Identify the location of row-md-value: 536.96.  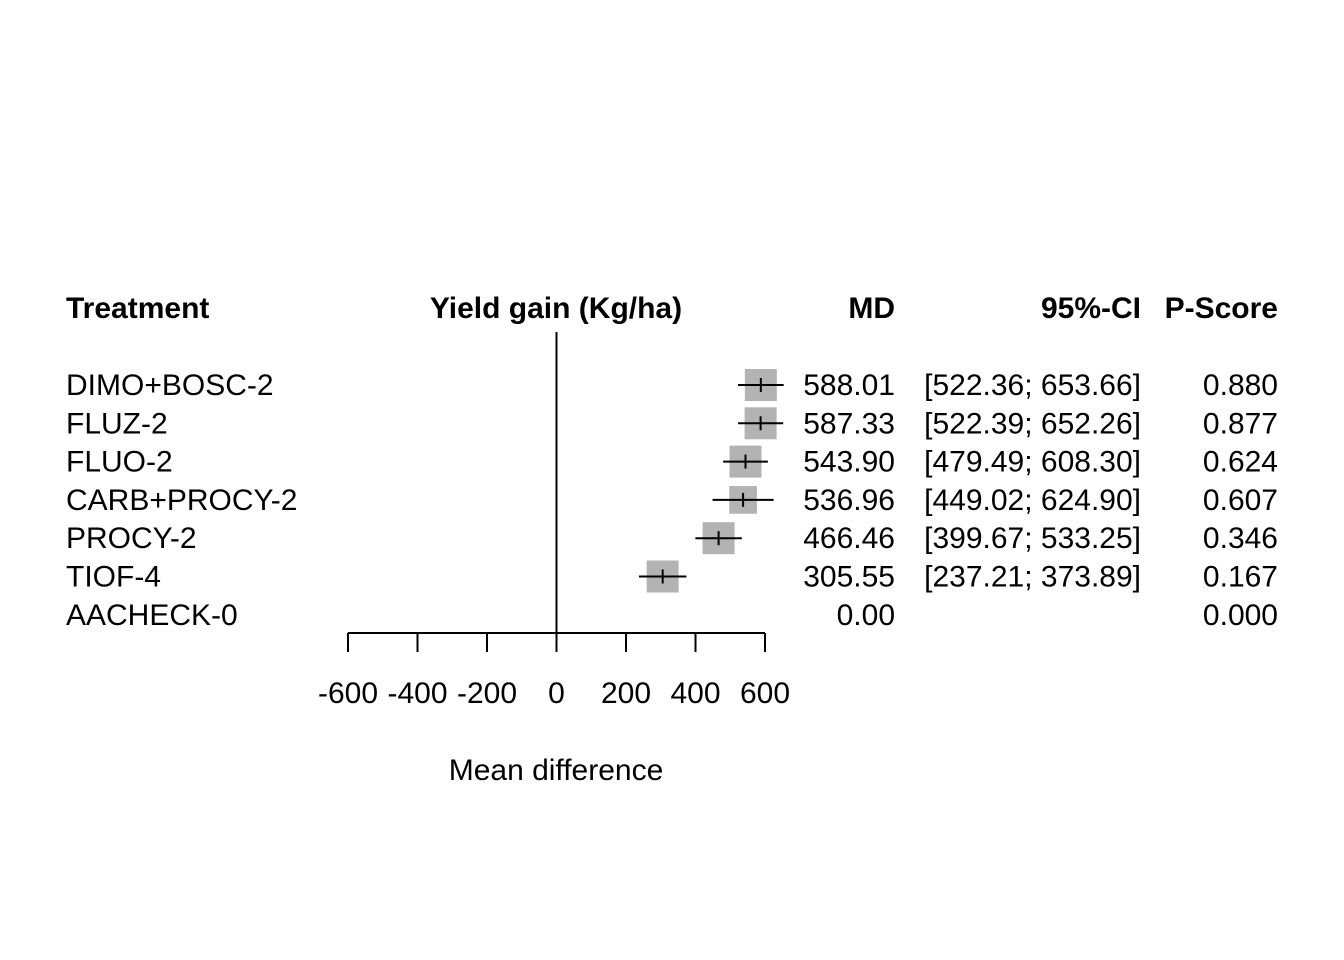
(849, 500).